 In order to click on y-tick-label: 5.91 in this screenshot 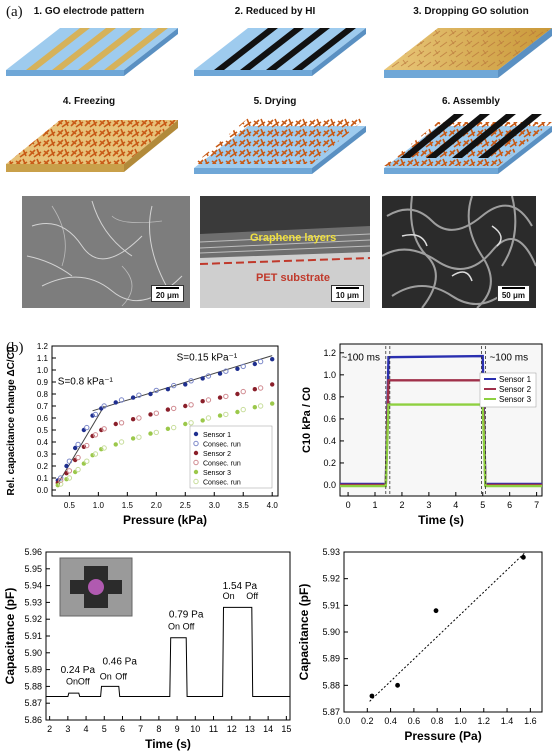, I will do `click(331, 605)`.